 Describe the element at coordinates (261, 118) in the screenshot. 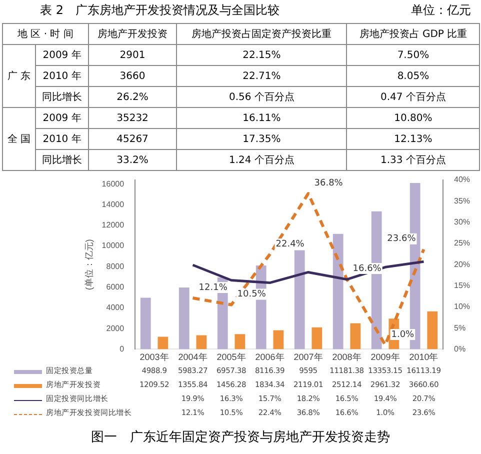

I see `text: 16.11%` at that location.